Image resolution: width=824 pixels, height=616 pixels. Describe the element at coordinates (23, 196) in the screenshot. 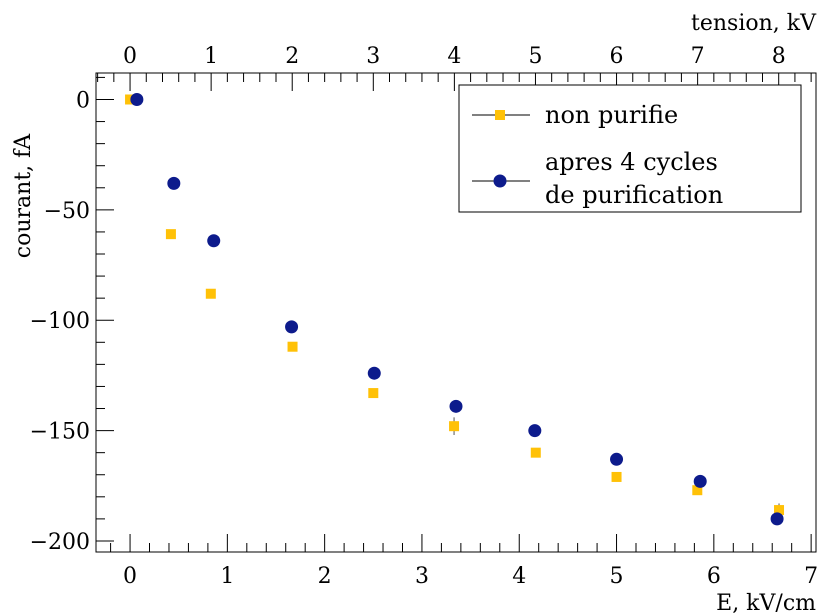

I see `y-axis-label: courant, fA` at that location.